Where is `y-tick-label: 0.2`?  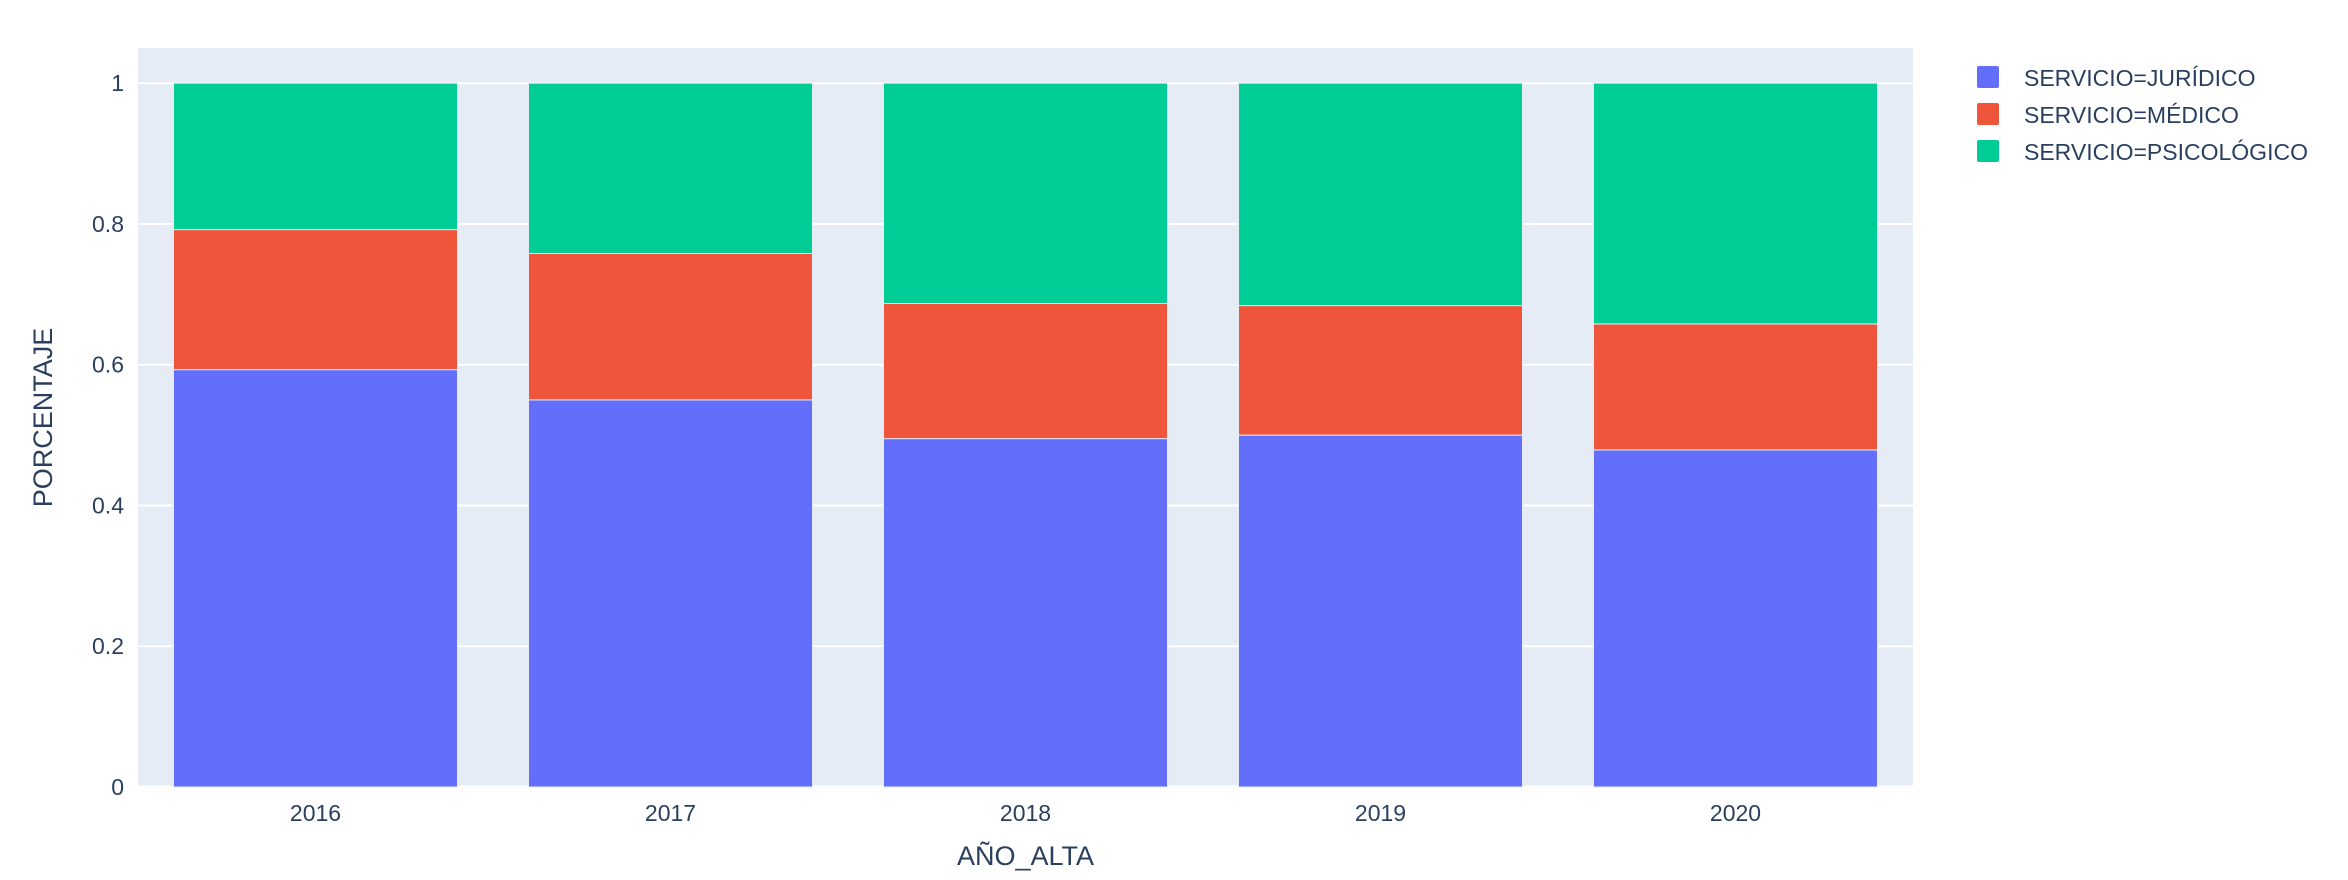 y-tick-label: 0.2 is located at coordinates (108, 646).